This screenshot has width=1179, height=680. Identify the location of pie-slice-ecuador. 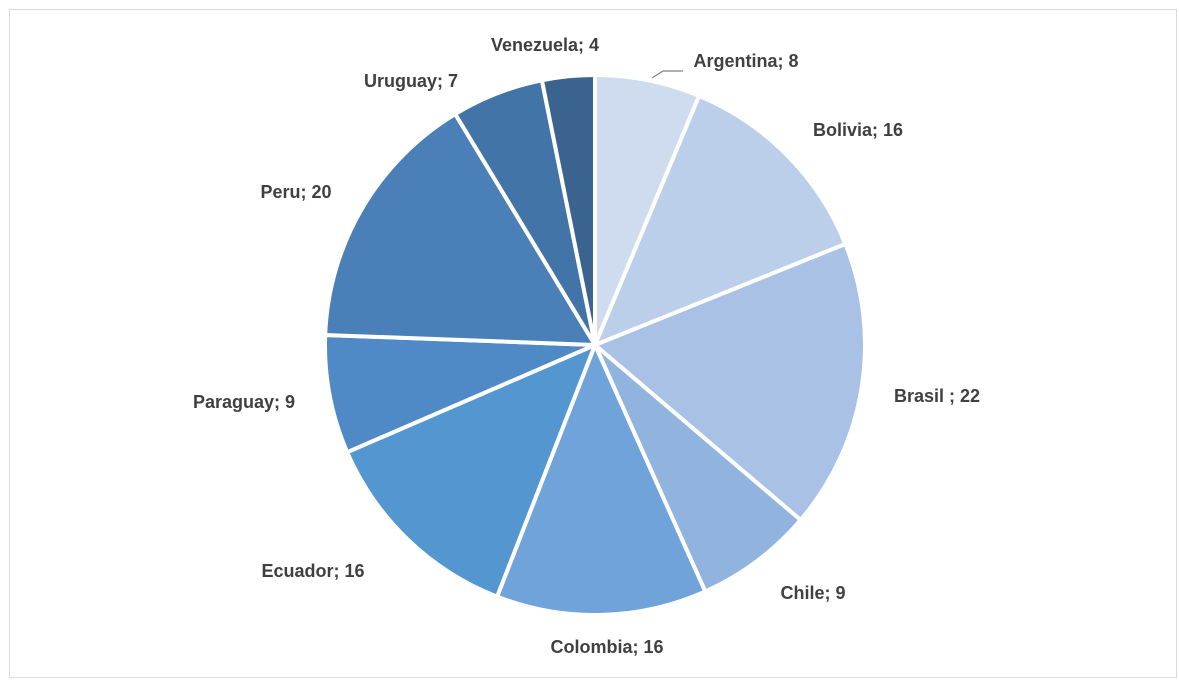
(471, 471).